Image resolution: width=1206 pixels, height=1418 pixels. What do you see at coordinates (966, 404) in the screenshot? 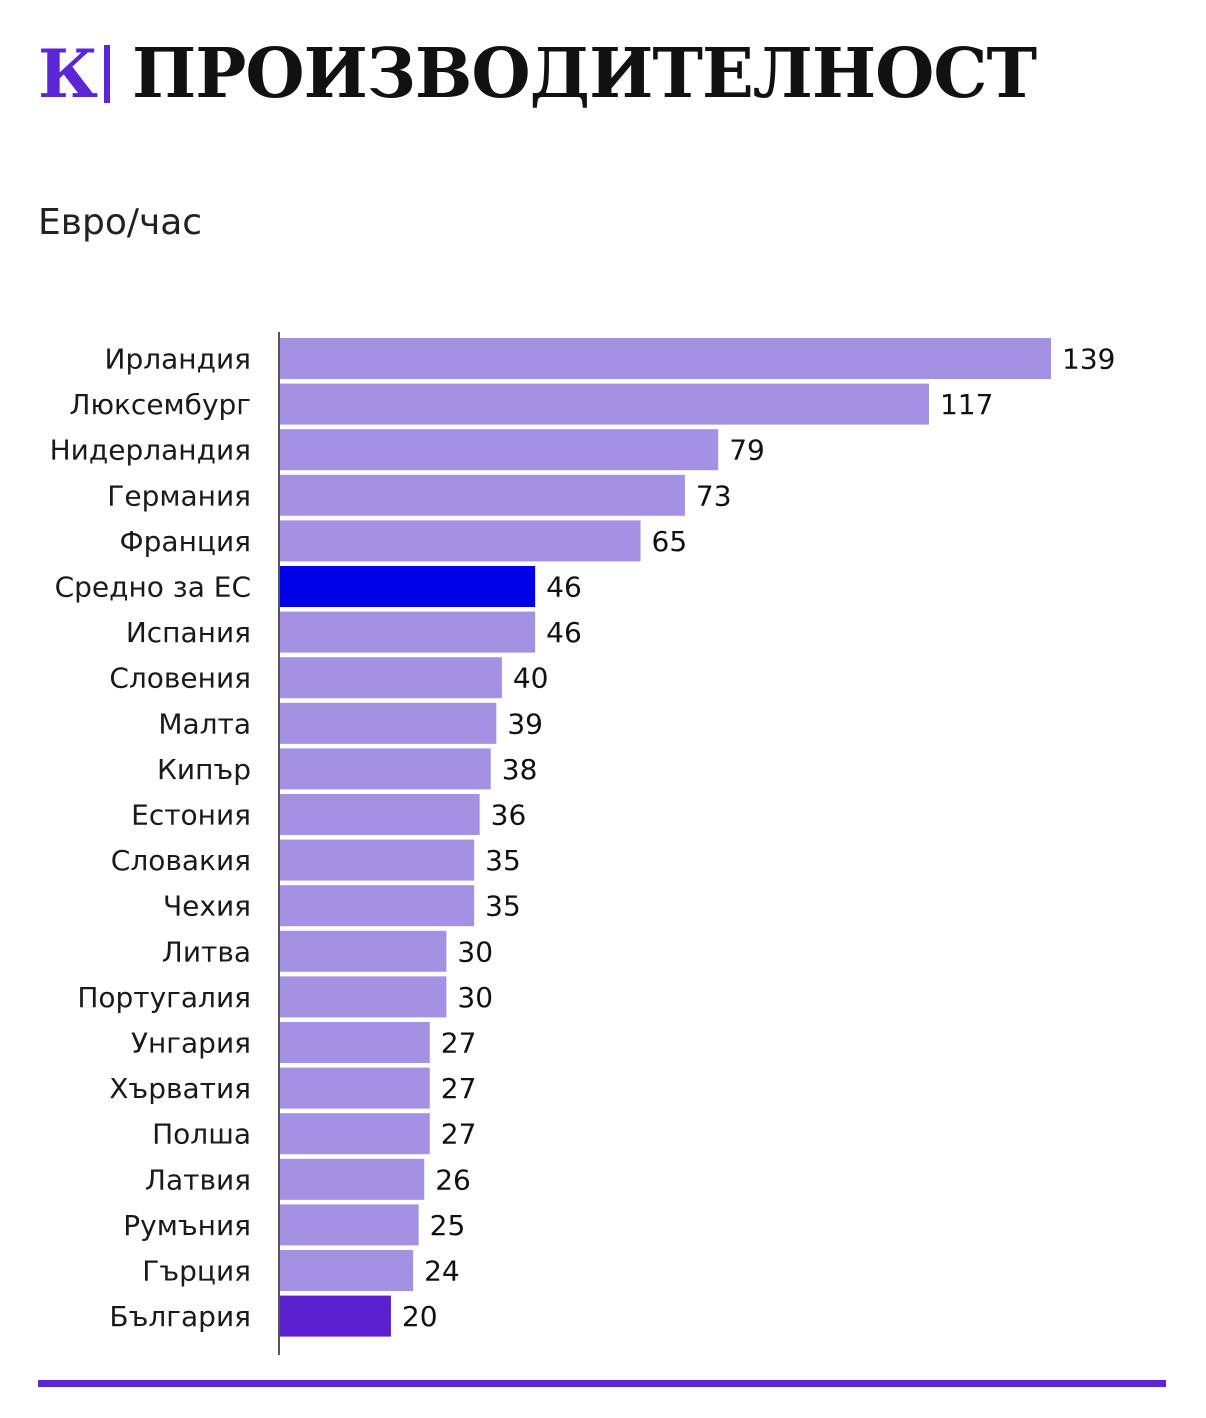
I see `value-label: 117` at bounding box center [966, 404].